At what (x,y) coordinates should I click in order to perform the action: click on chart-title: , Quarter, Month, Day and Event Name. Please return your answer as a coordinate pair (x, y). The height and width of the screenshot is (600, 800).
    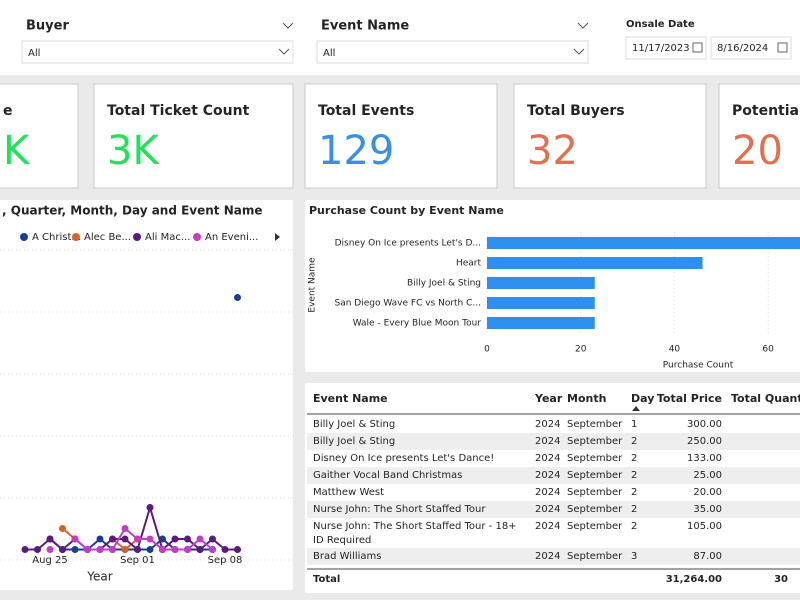
    Looking at the image, I should click on (132, 211).